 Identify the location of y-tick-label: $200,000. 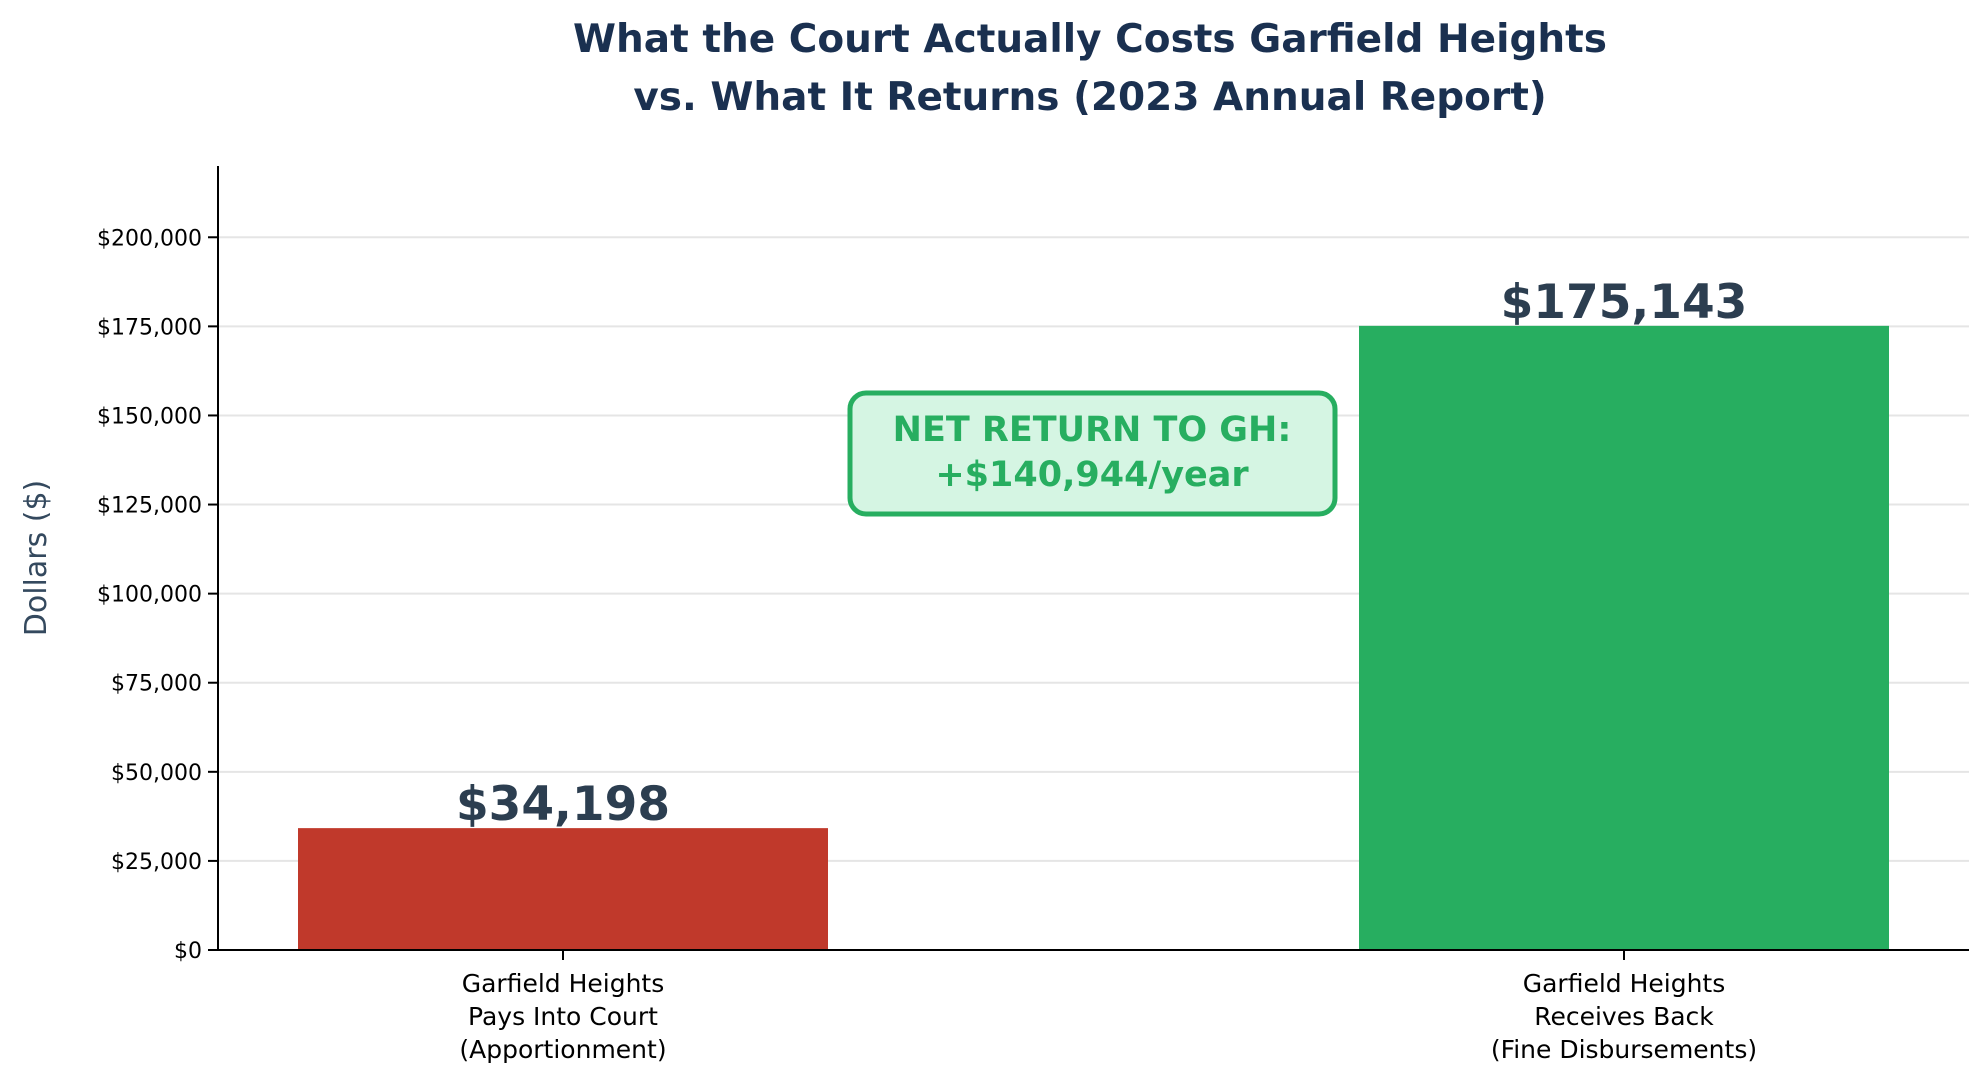
(149, 238).